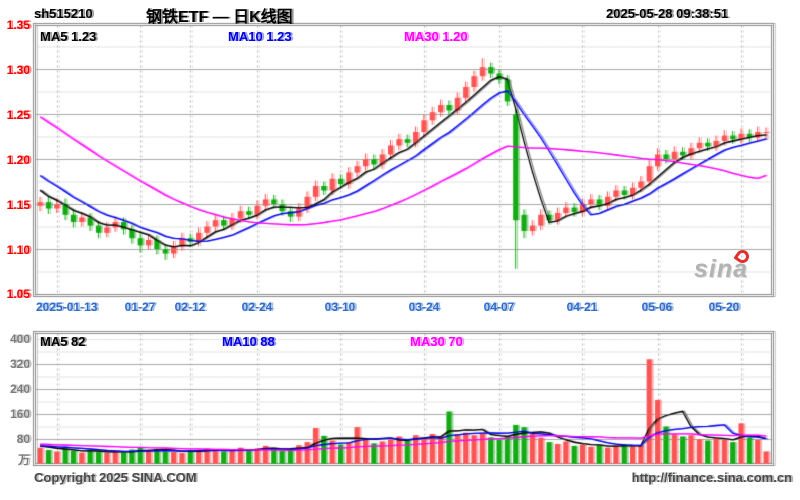 Image resolution: width=800 pixels, height=500 pixels. What do you see at coordinates (436, 36) in the screenshot?
I see `price-ma30-label: MA30 1.20` at bounding box center [436, 36].